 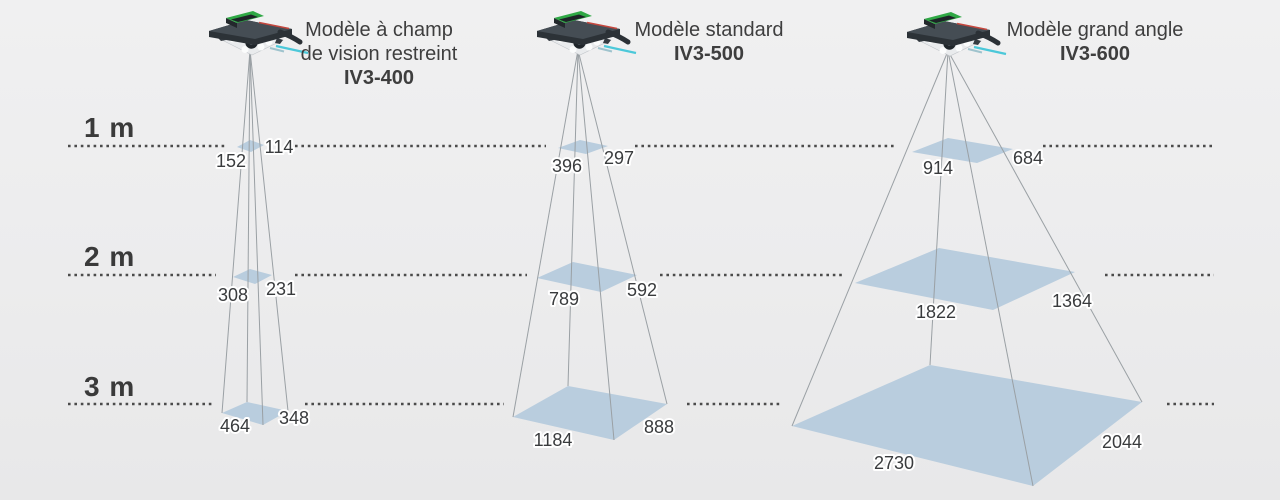 I want to click on fov-width-3m: 464, so click(x=235, y=426).